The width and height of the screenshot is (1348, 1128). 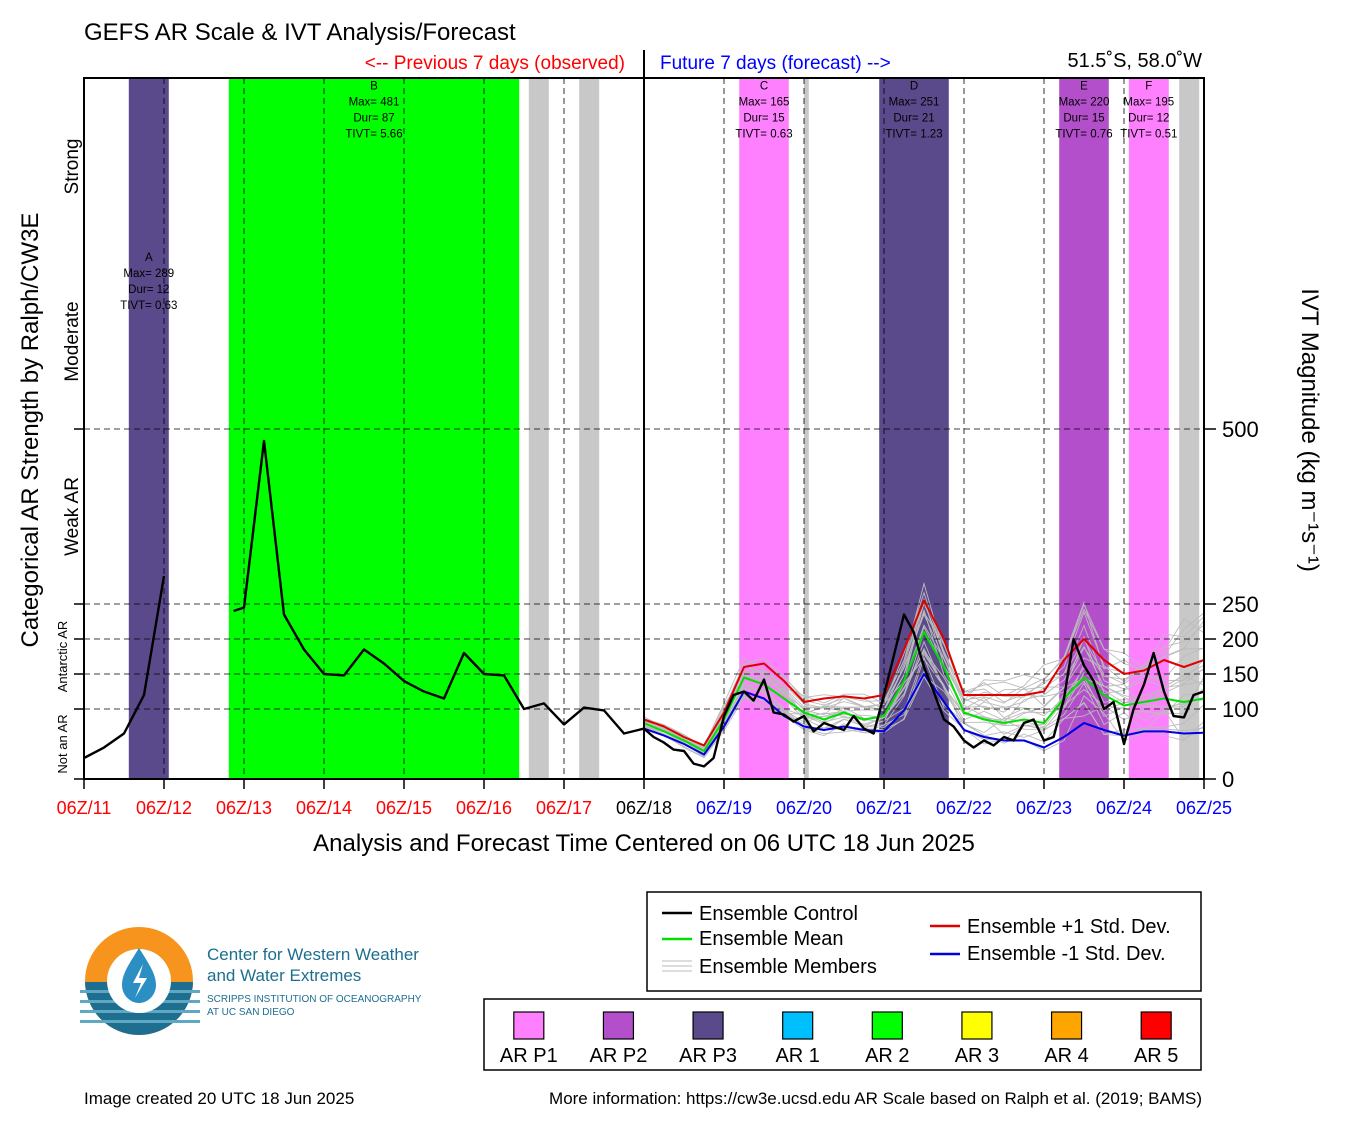 What do you see at coordinates (529, 1056) in the screenshot?
I see `ar-category-label-0: AR P1` at bounding box center [529, 1056].